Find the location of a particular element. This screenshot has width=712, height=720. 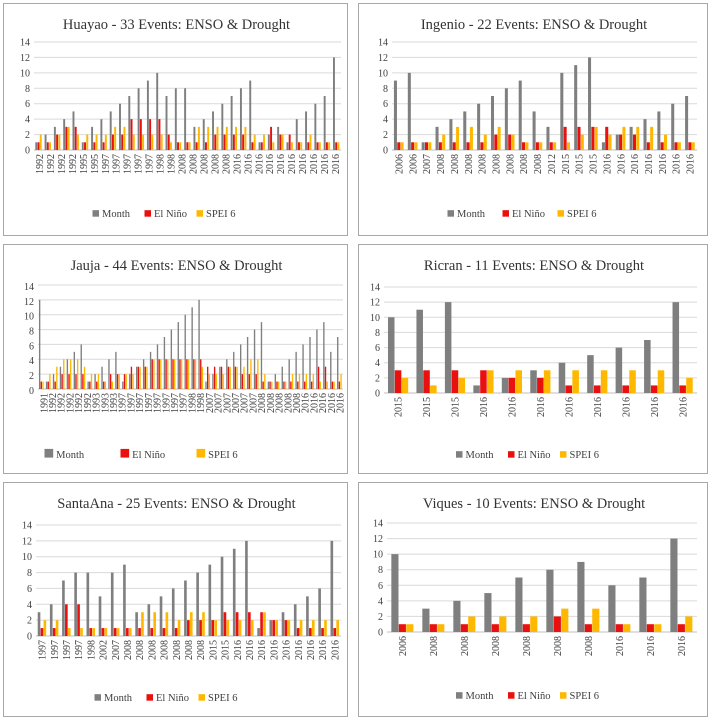

legend-item: El Niño is located at coordinates (529, 696).